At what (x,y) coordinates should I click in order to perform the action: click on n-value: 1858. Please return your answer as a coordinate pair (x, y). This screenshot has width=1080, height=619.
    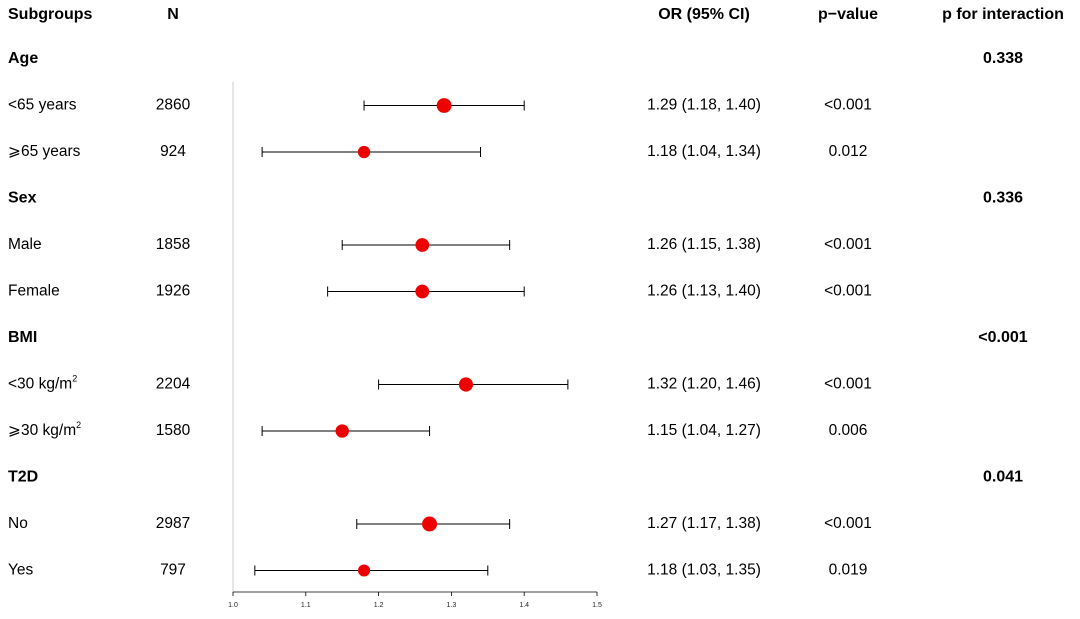
    Looking at the image, I should click on (173, 244).